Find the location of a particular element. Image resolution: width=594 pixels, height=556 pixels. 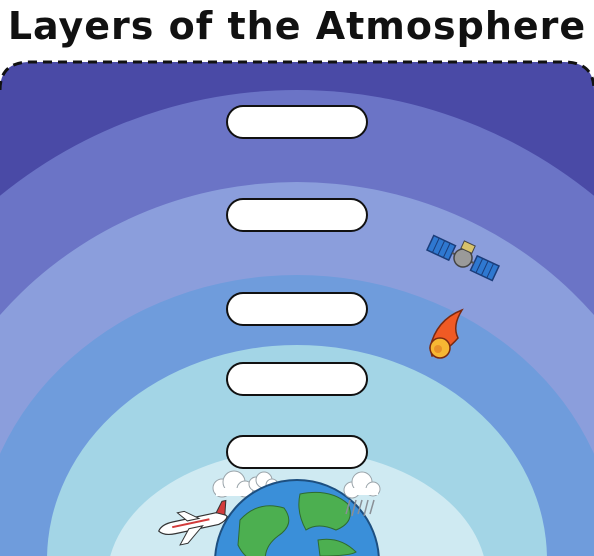

rain-cloud-icon is located at coordinates (362, 494).